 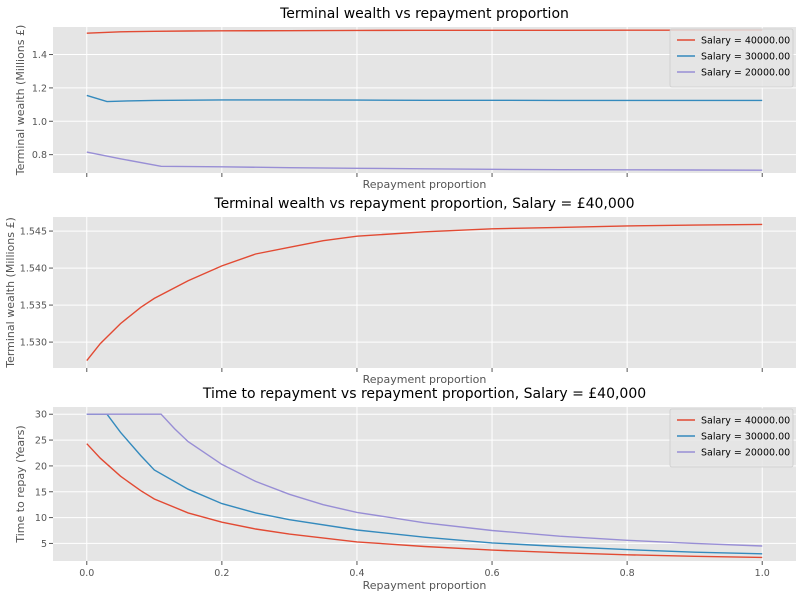 What do you see at coordinates (39, 88) in the screenshot?
I see `y-tick-label: 1.2` at bounding box center [39, 88].